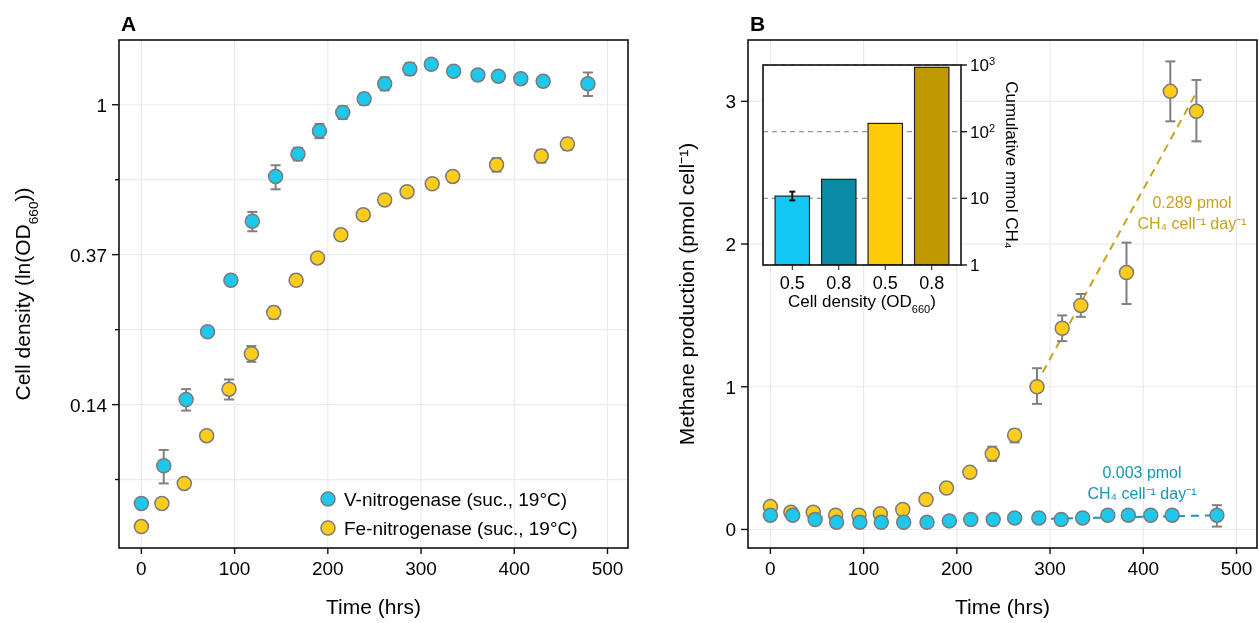 The image size is (1259, 623). What do you see at coordinates (730, 245) in the screenshot?
I see `y-tick-label: 2` at bounding box center [730, 245].